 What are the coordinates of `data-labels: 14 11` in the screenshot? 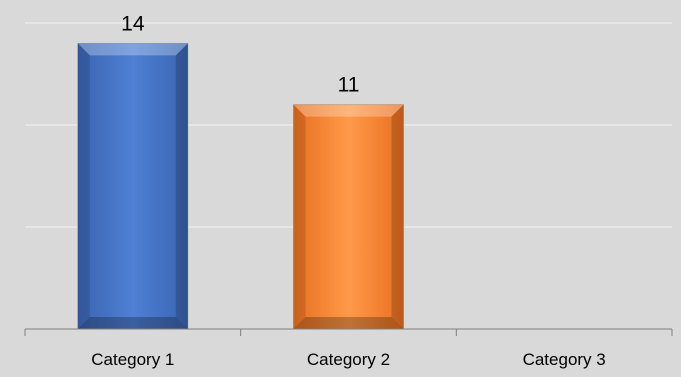 It's located at (240, 54).